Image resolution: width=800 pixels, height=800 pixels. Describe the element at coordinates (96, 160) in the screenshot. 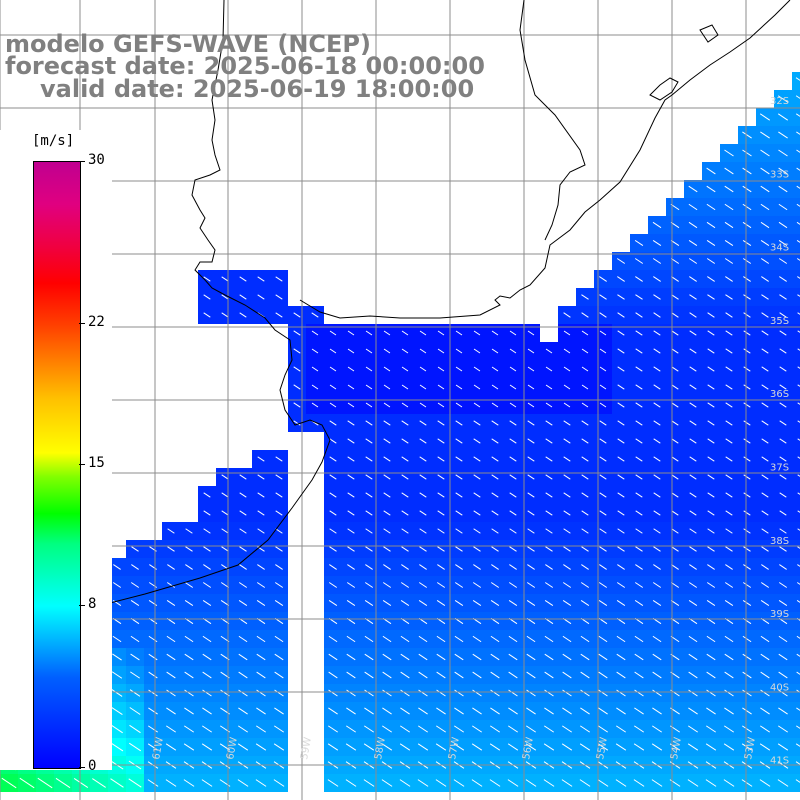

I see `colorbar-tick-label: 30` at that location.